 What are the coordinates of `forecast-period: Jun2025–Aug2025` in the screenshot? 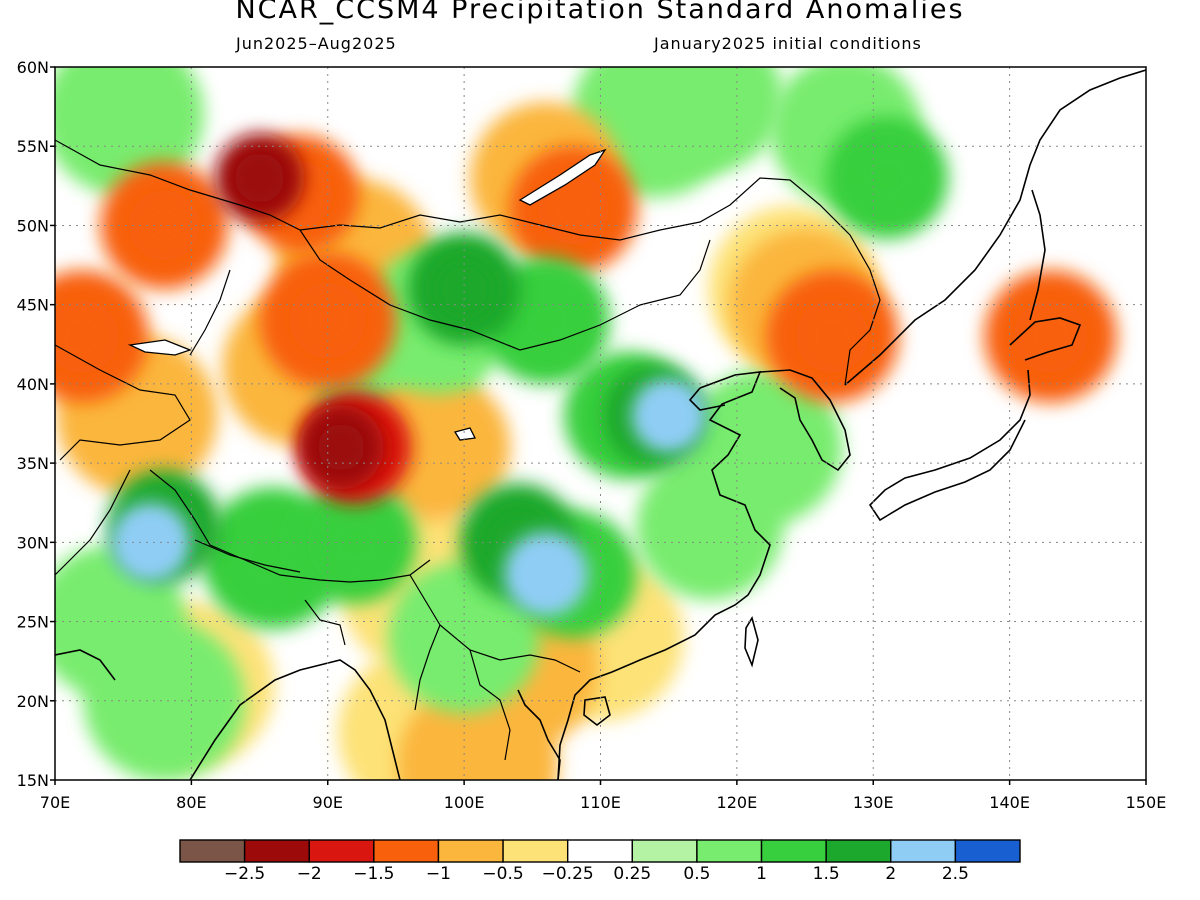 It's located at (316, 43).